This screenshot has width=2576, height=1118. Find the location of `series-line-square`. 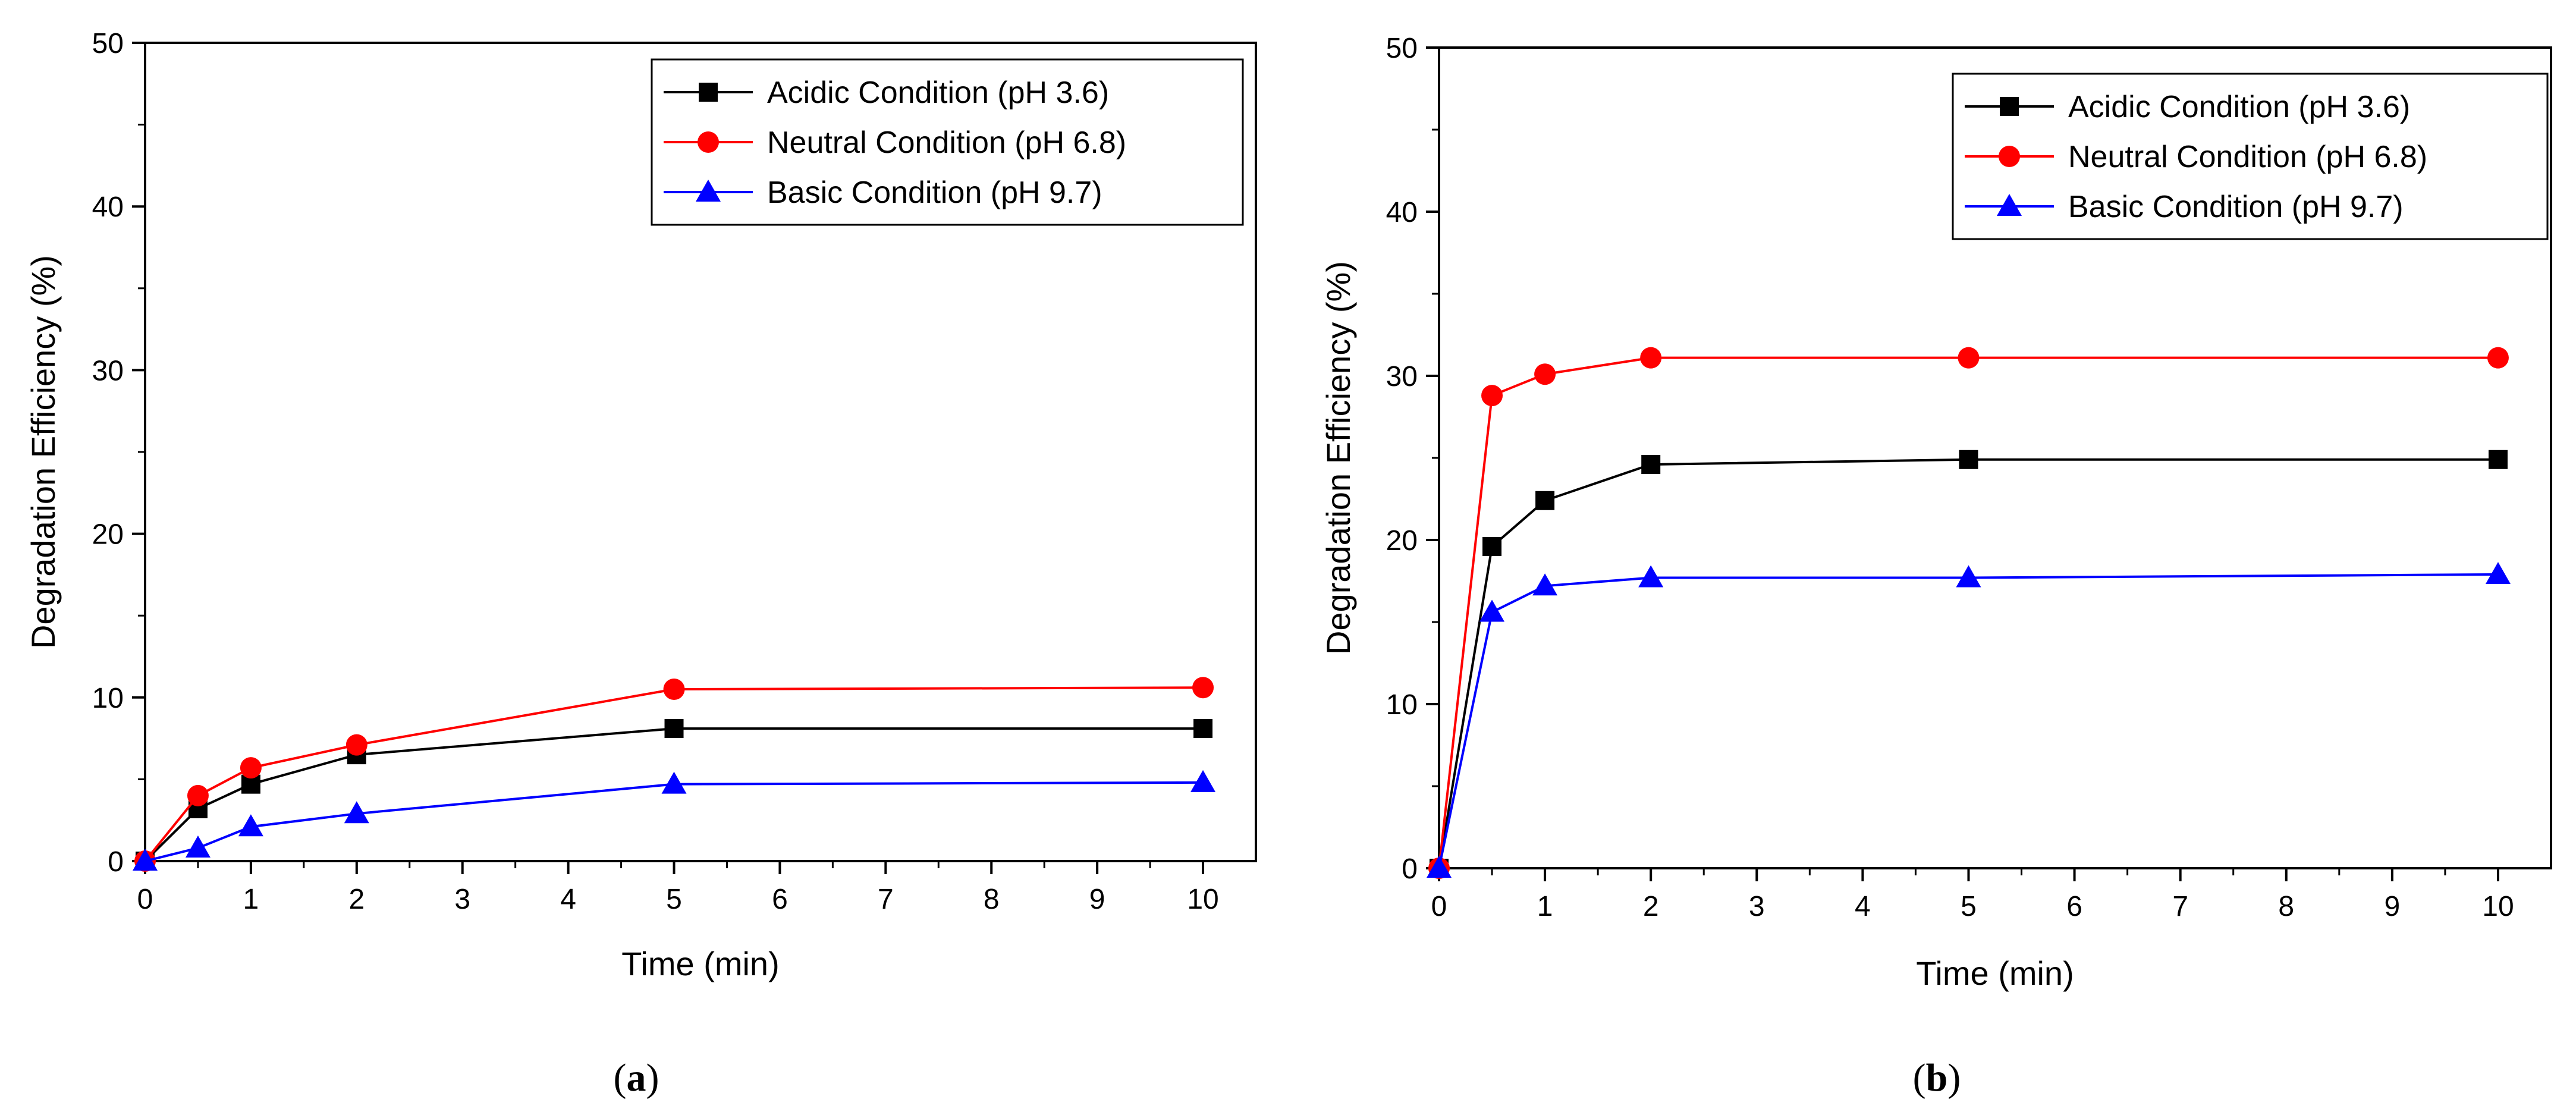

series-line-square is located at coordinates (674, 794).